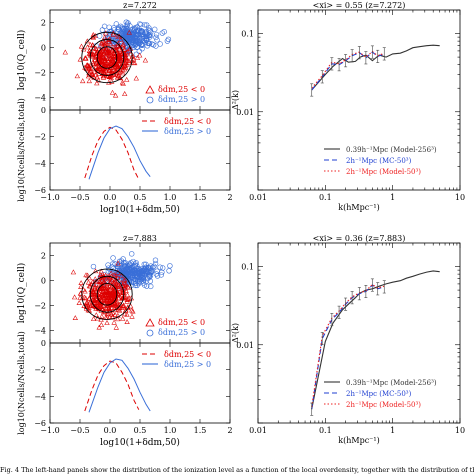 The image size is (474, 476). What do you see at coordinates (170, 197) in the screenshot?
I see `x-tick-label: 1.0` at bounding box center [170, 197].